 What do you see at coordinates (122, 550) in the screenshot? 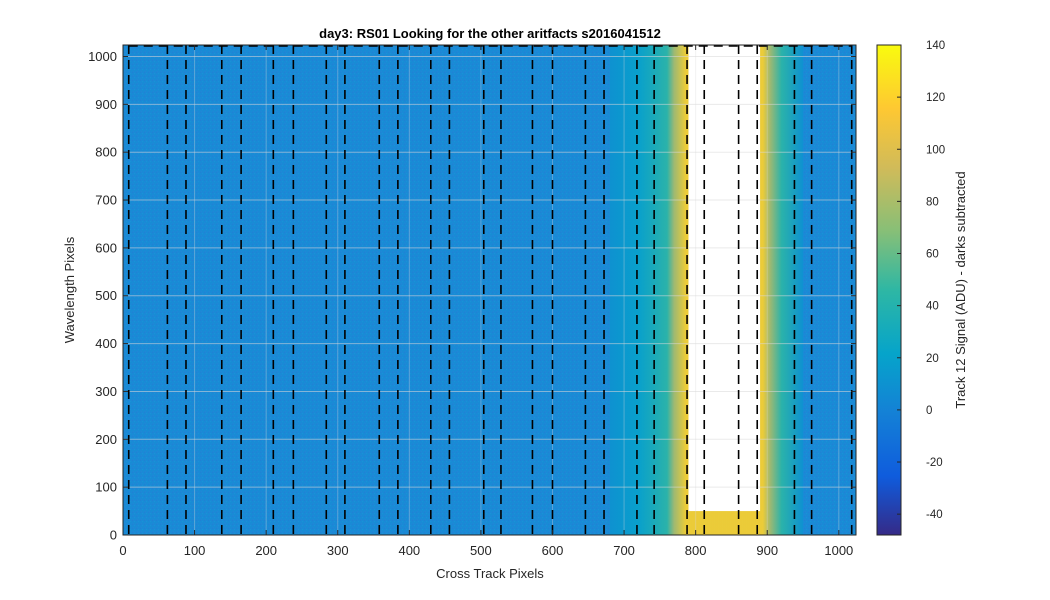
I see `x-tick-label: 0` at bounding box center [122, 550].